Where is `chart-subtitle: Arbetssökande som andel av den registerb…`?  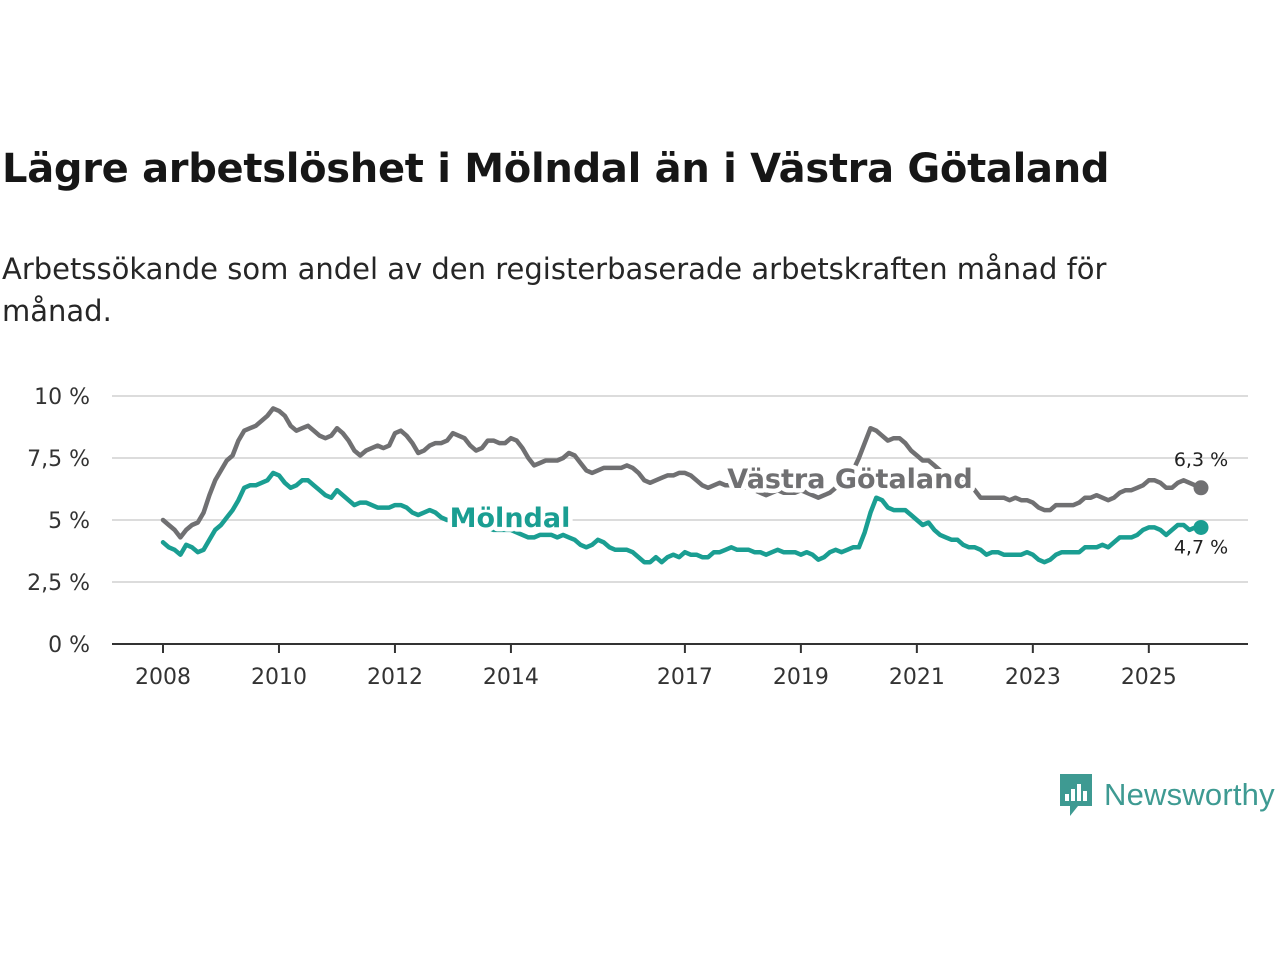 chart-subtitle: Arbetssökande som andel av den registerb… is located at coordinates (554, 290).